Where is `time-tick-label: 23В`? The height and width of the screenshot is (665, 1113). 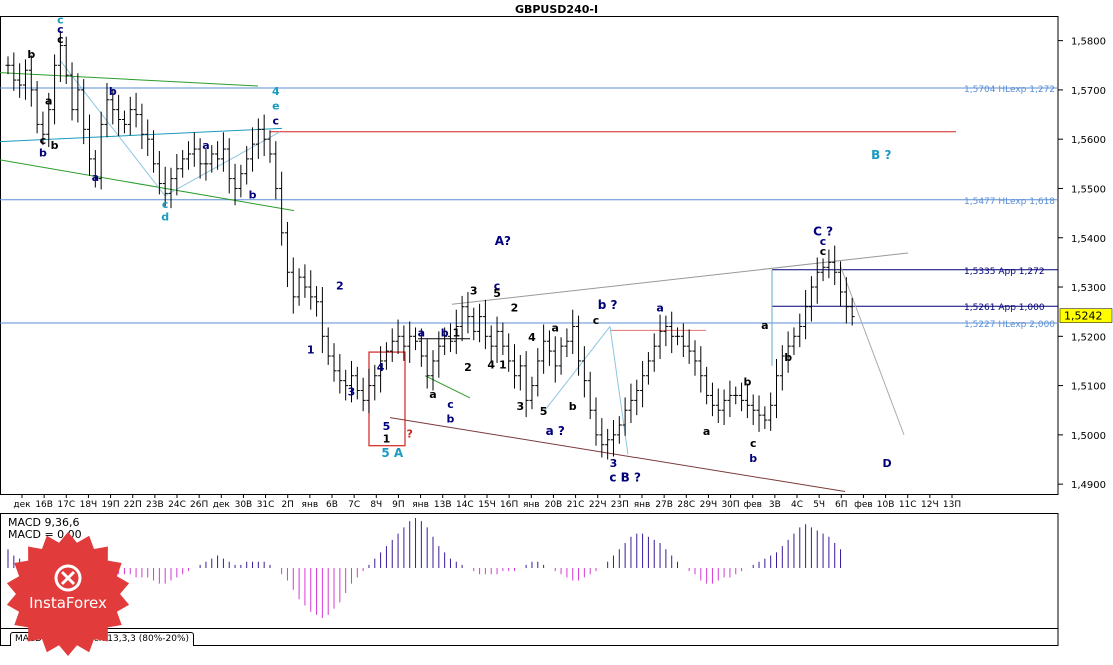
time-tick-label: 23В is located at coordinates (155, 505).